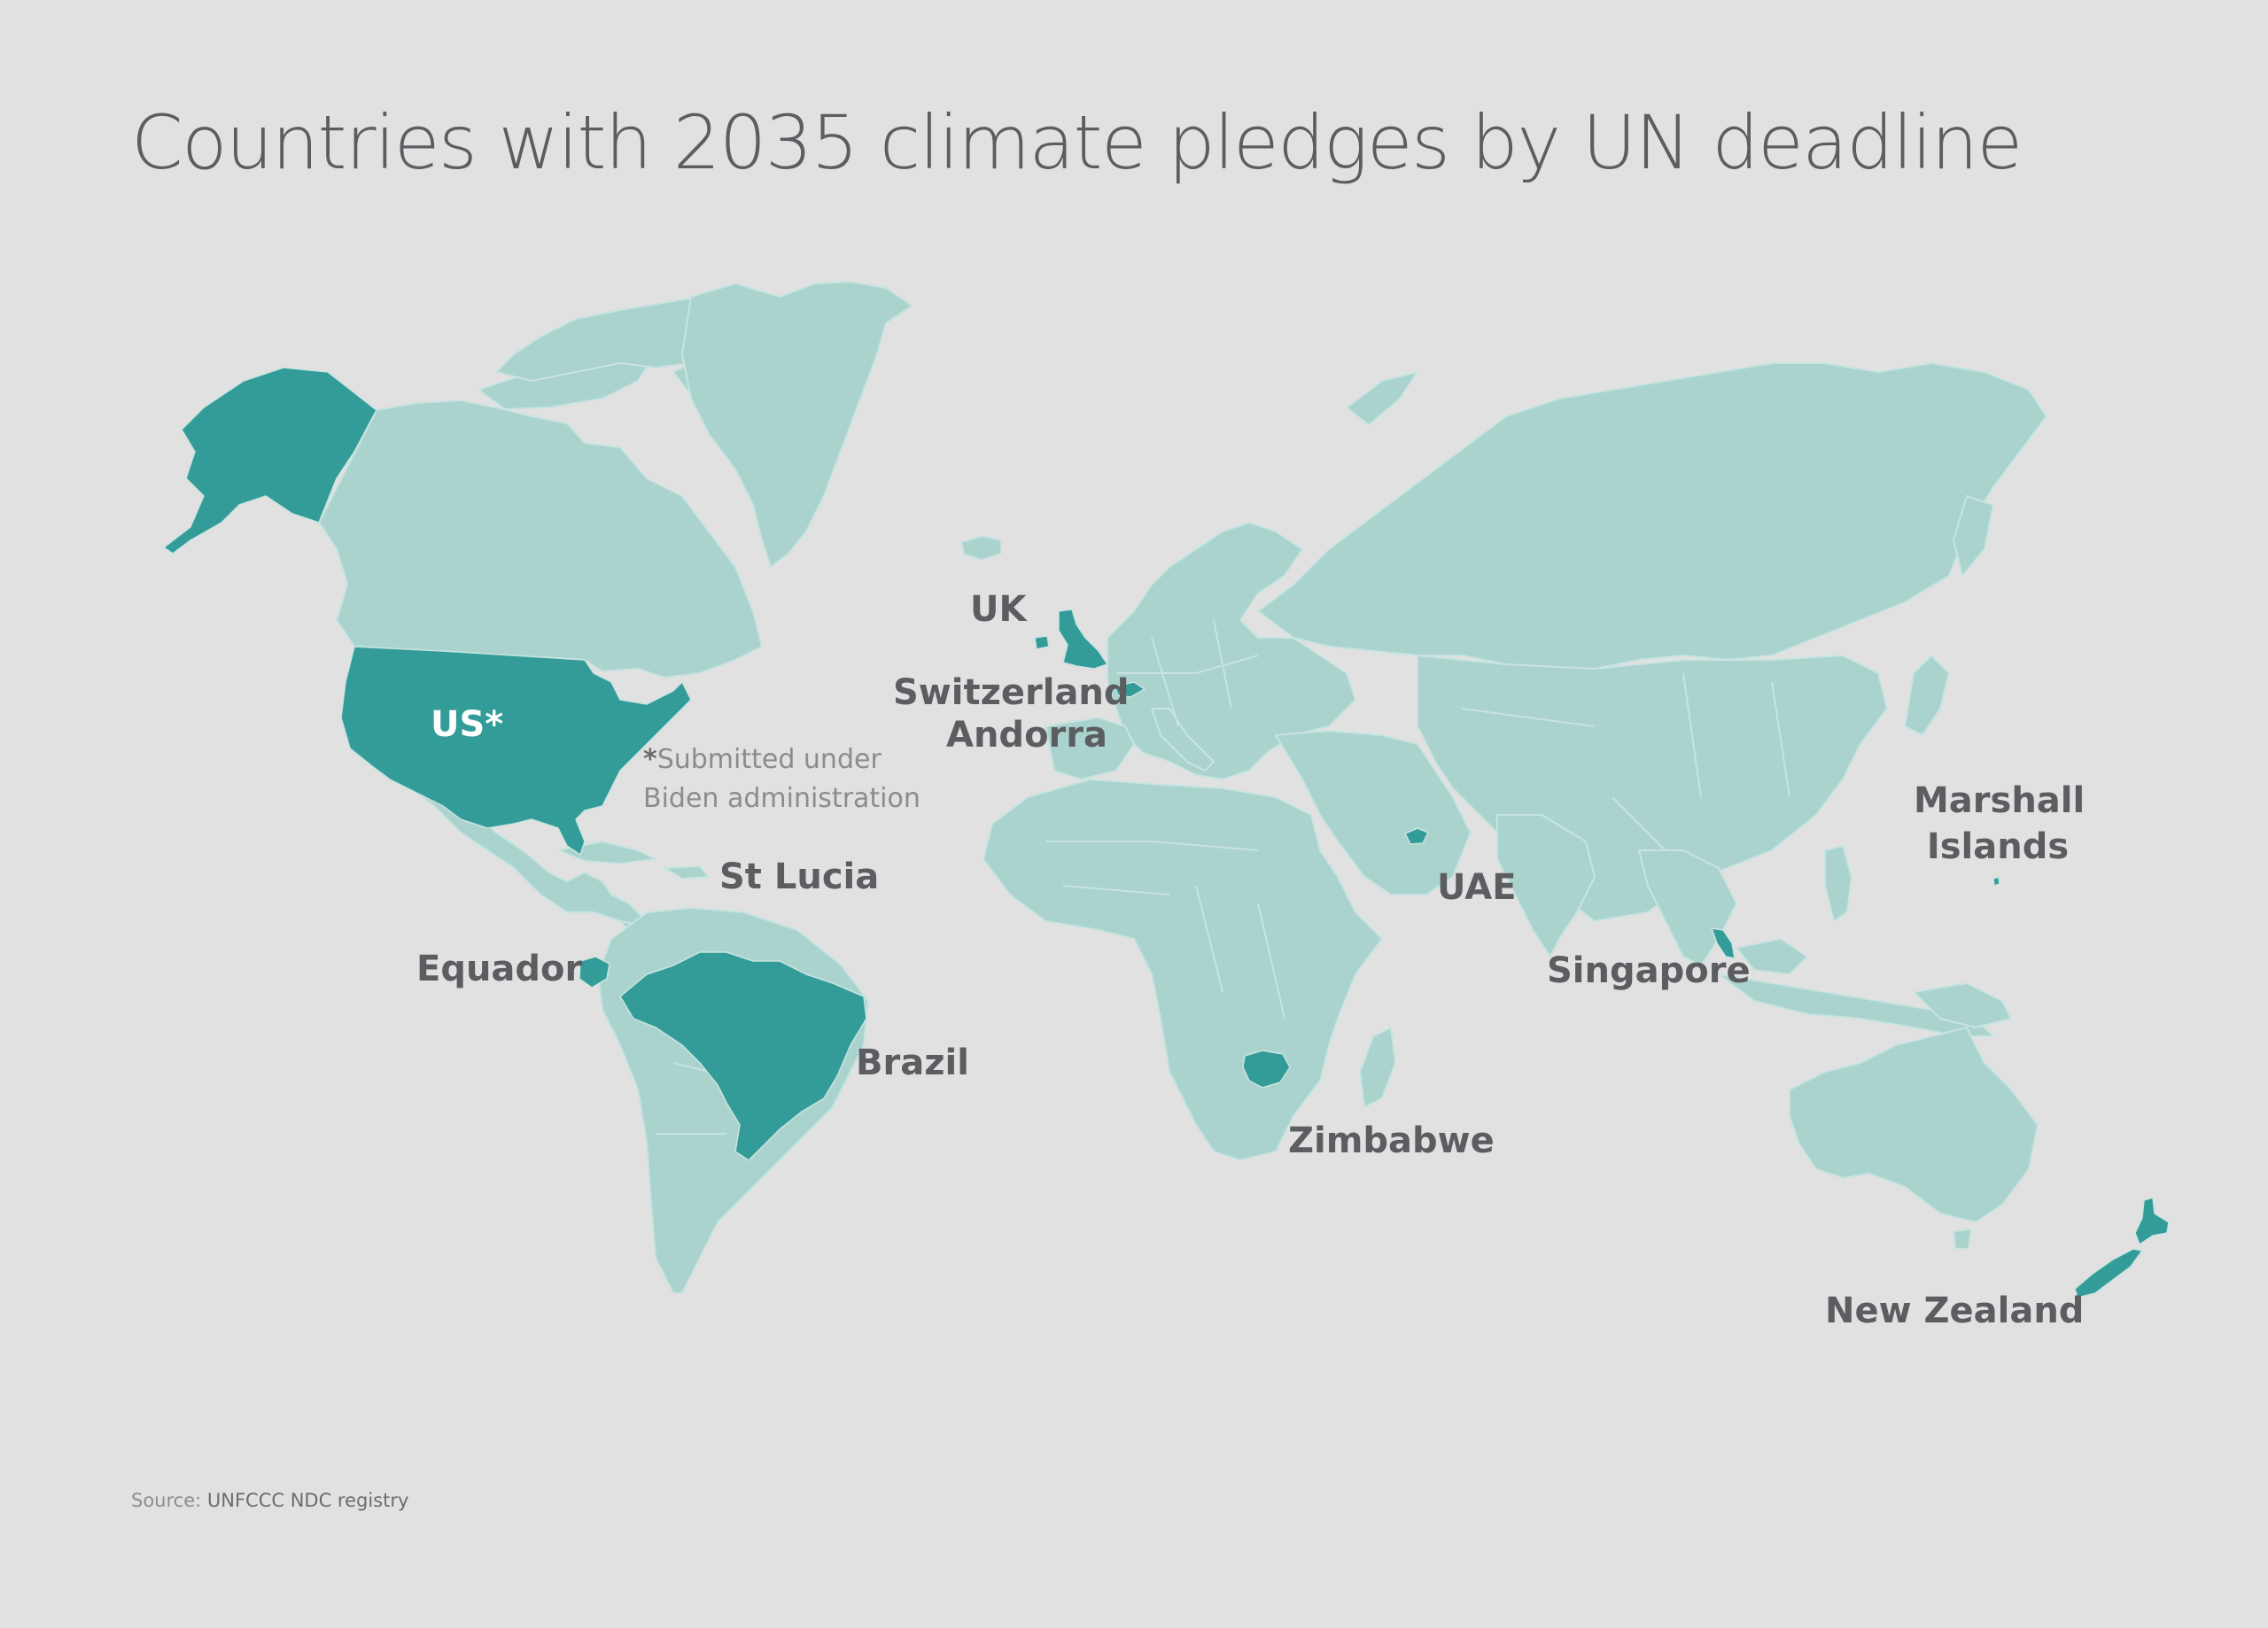 The height and width of the screenshot is (1628, 2268). I want to click on country-uk, so click(1083, 639).